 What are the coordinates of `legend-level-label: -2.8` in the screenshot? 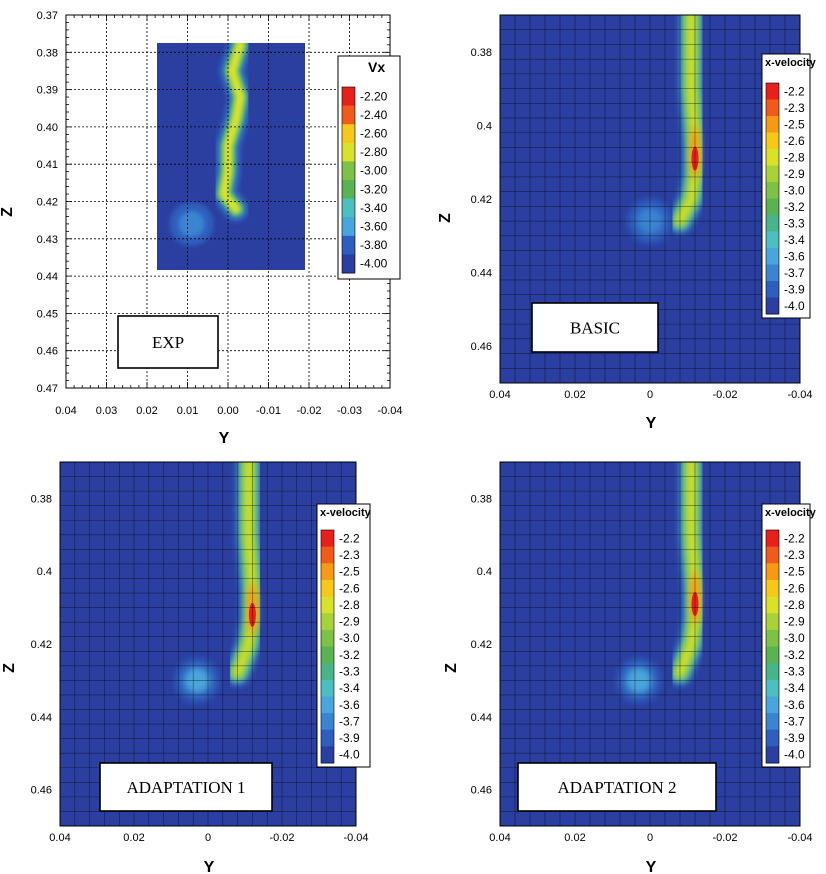 It's located at (794, 605).